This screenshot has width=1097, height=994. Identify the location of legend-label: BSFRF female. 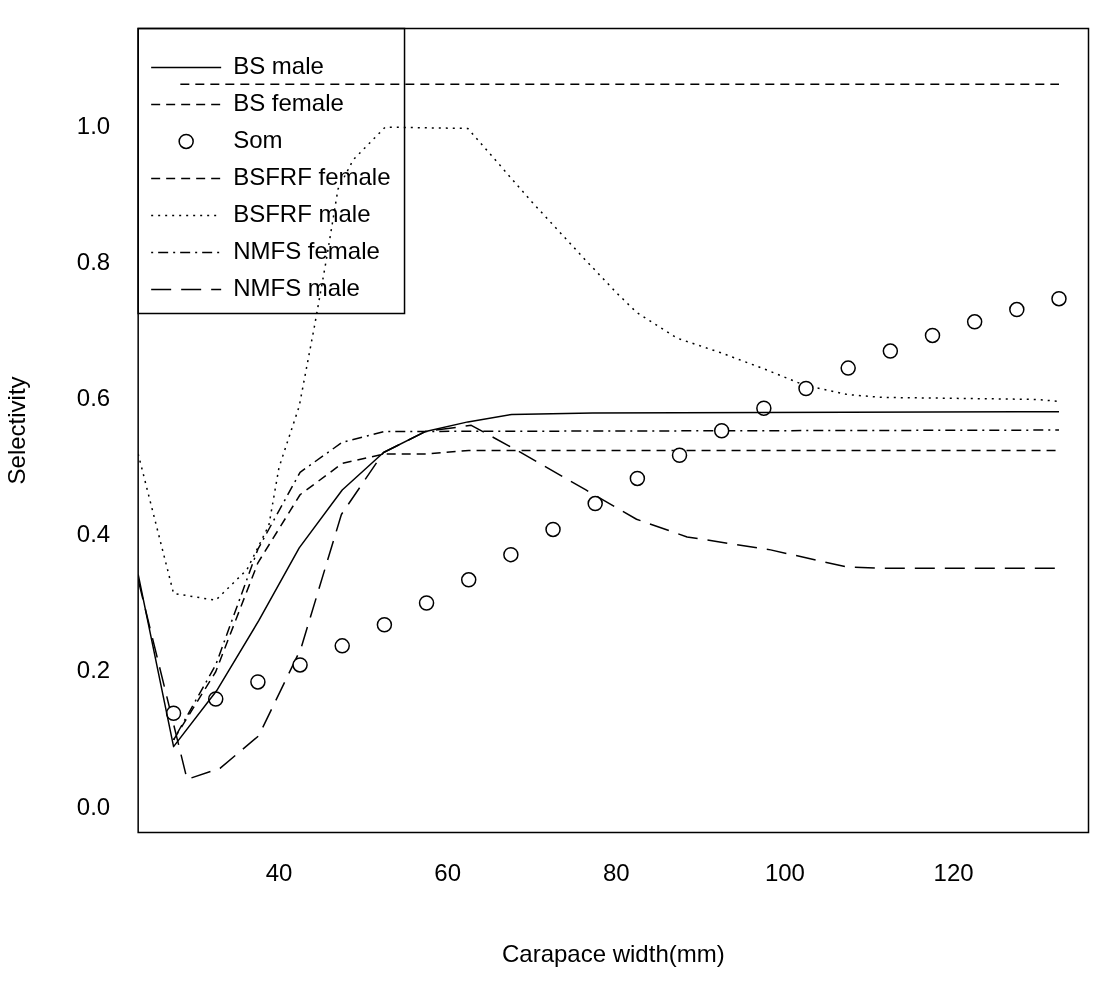
(312, 177).